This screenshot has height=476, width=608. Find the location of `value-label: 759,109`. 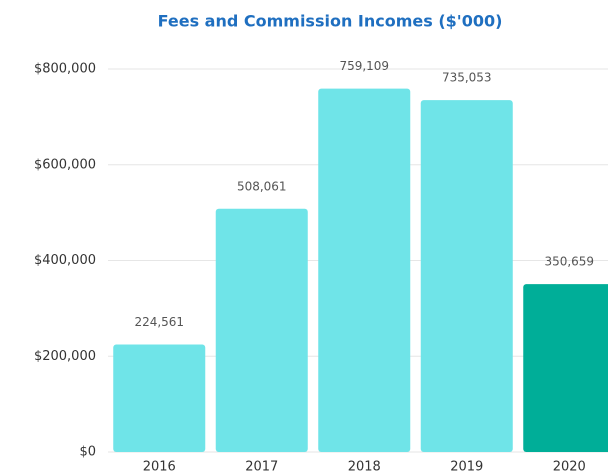

value-label: 759,109 is located at coordinates (364, 66).